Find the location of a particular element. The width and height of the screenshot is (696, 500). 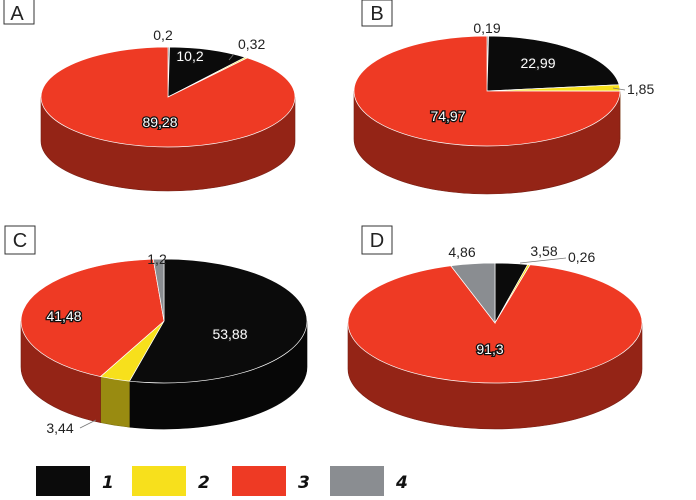

pie-A-data-label-3: 89,28 is located at coordinates (159, 122).